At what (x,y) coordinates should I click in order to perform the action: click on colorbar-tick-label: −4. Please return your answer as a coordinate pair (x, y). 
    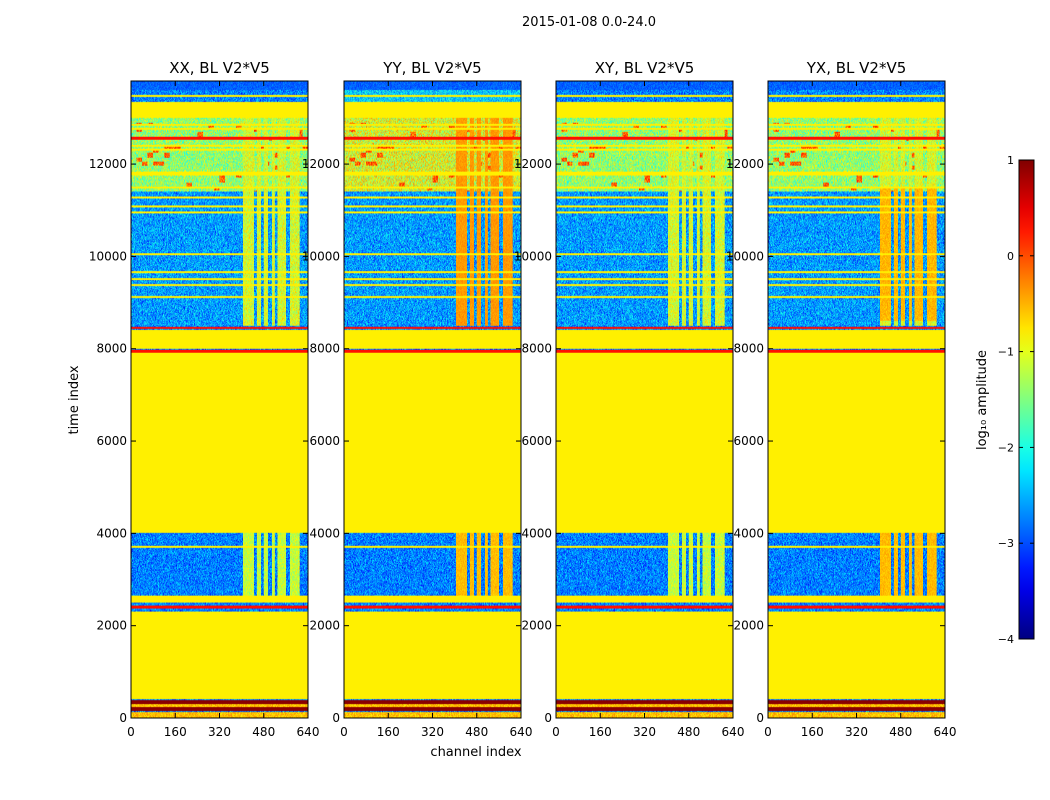
    Looking at the image, I should click on (1006, 639).